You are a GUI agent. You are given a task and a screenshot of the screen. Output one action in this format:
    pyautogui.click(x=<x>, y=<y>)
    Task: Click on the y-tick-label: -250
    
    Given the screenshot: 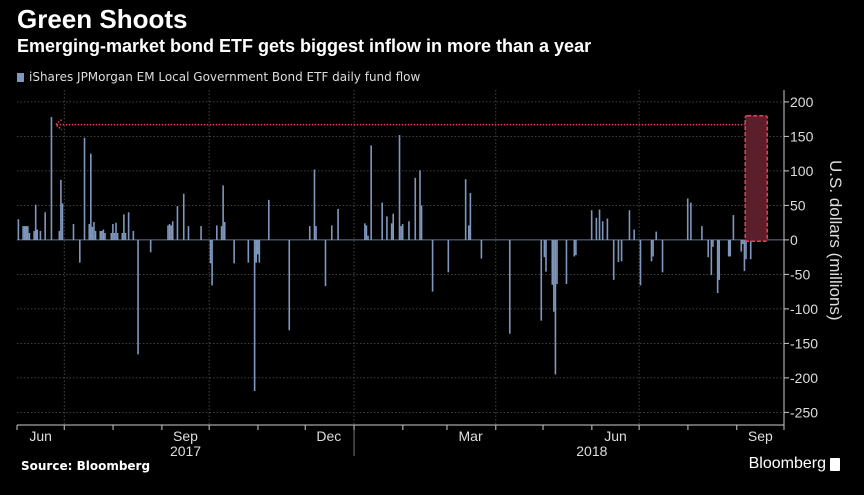 What is the action you would take?
    pyautogui.click(x=804, y=412)
    